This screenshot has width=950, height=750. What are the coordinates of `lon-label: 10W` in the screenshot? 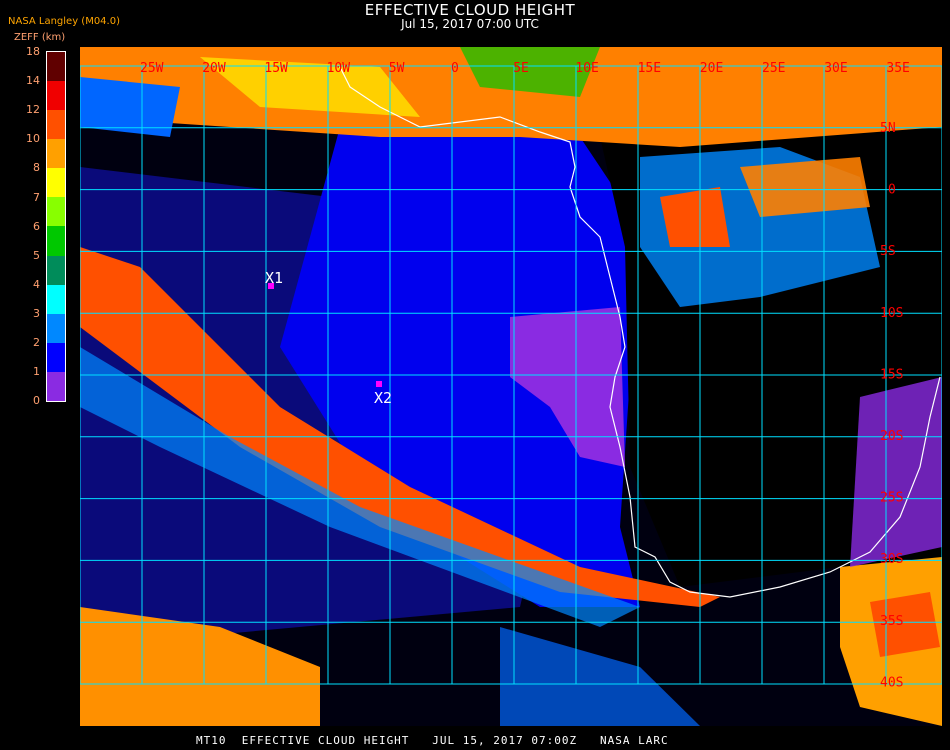 It's located at (339, 68).